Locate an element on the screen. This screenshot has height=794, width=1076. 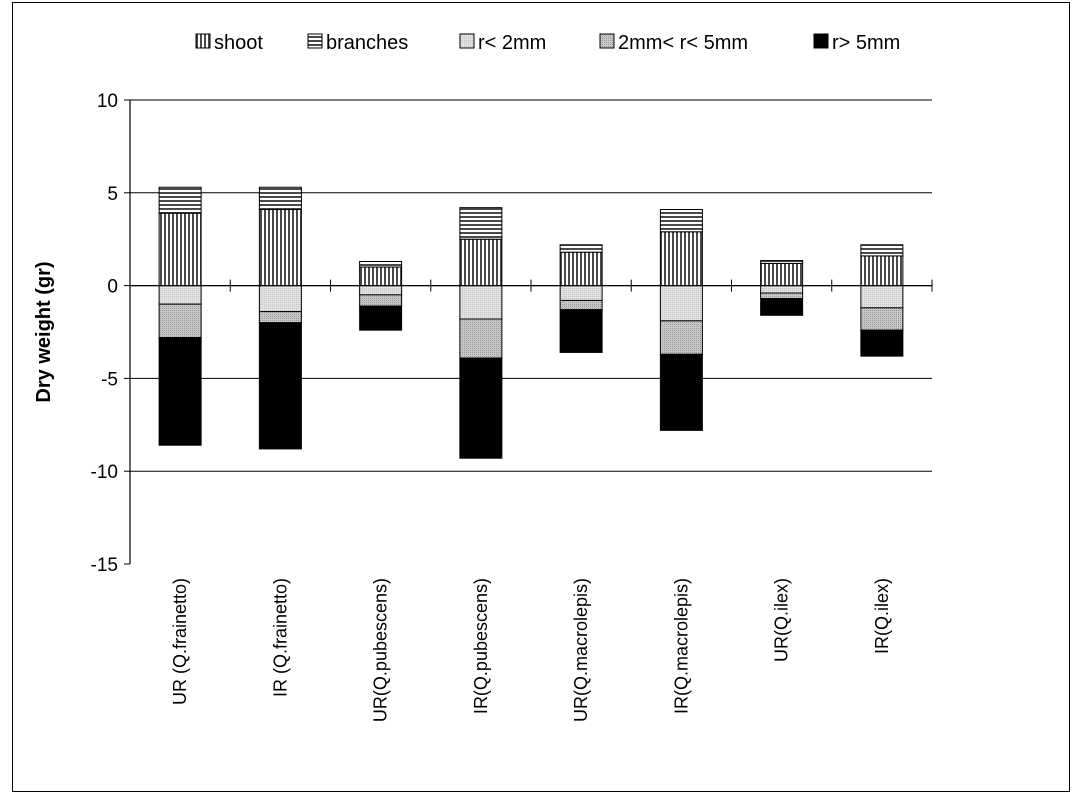
category-label: IR(Q.macrolepis) is located at coordinates (681, 646).